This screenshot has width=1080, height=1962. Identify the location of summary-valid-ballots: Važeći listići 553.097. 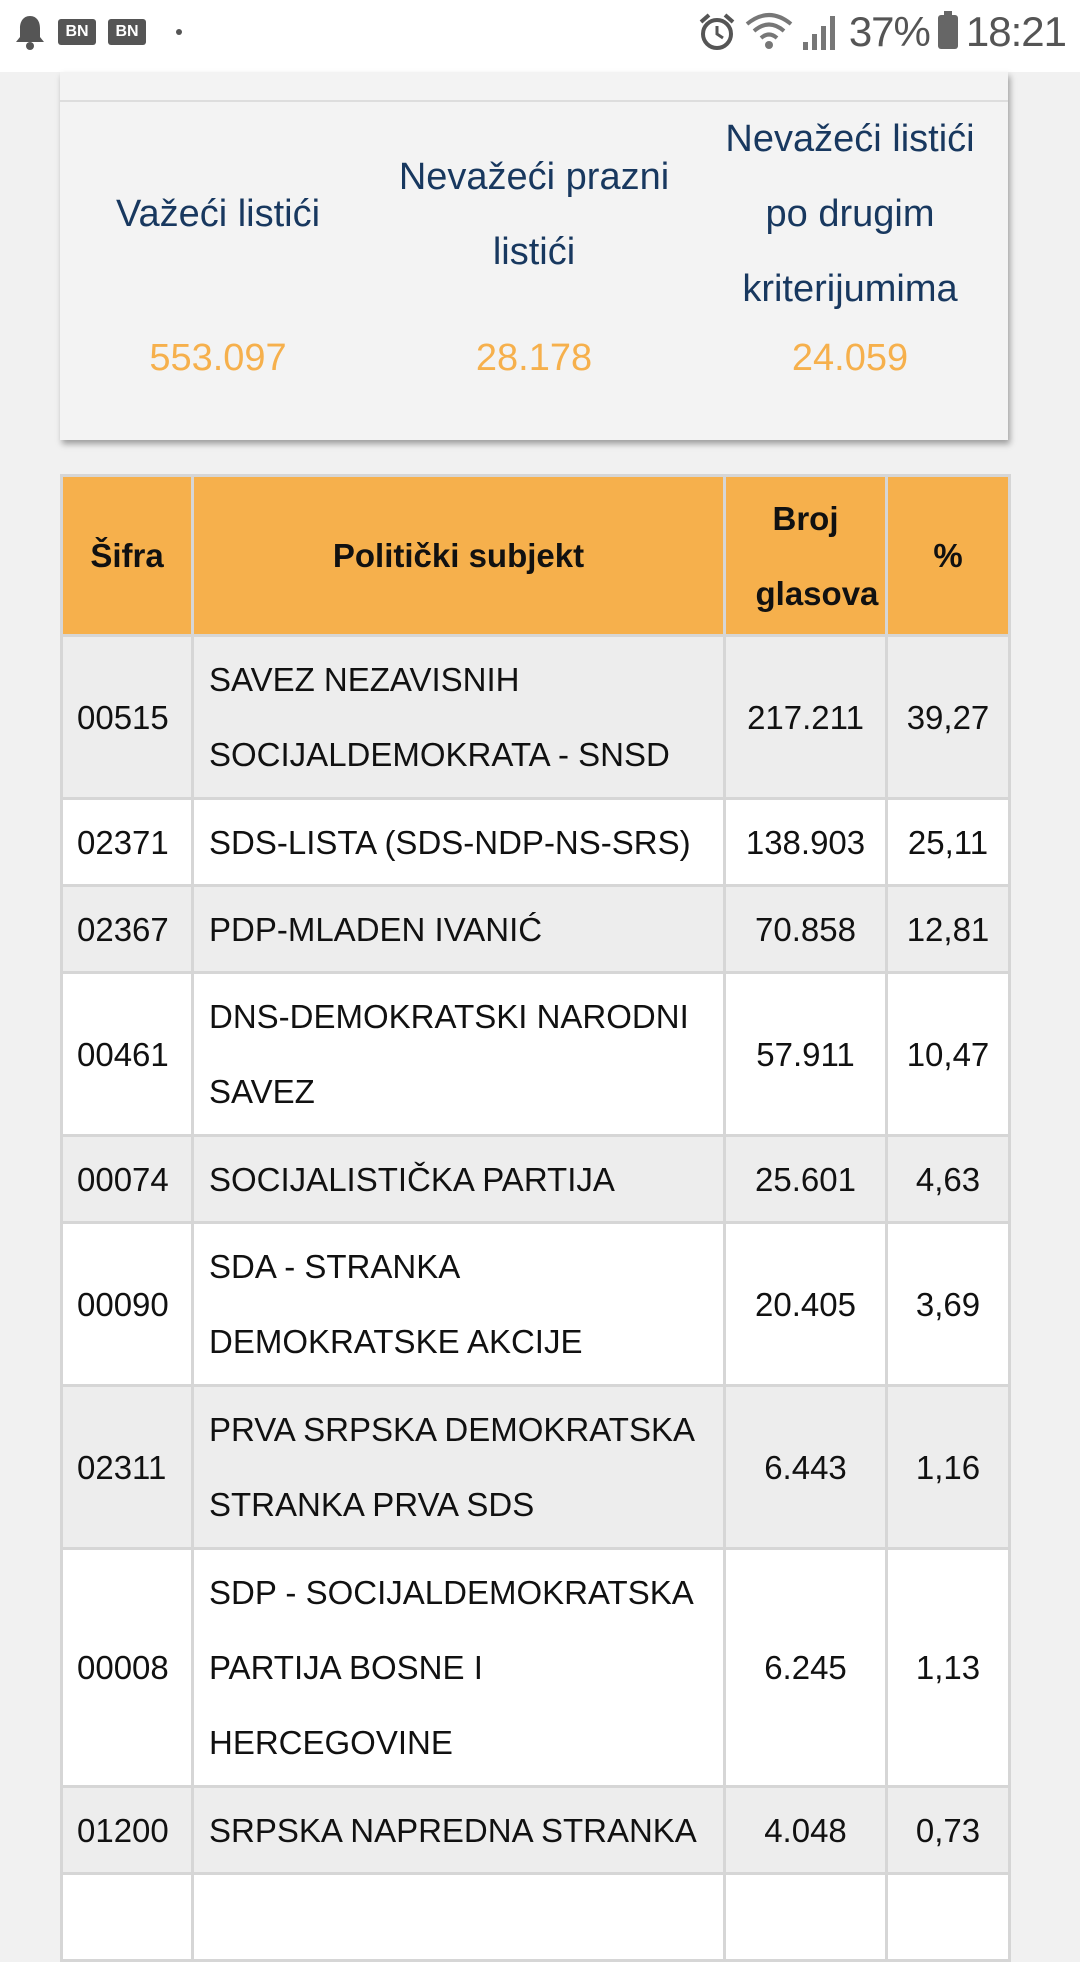
(218, 241).